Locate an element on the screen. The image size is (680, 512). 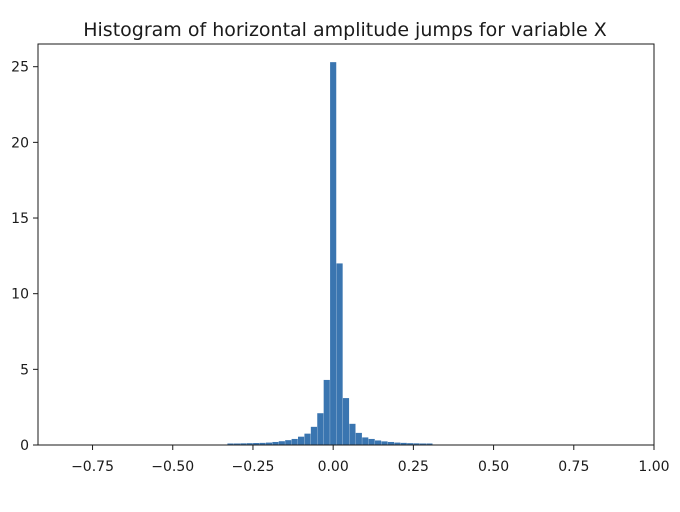
x-tick-label: −0.75 is located at coordinates (92, 467).